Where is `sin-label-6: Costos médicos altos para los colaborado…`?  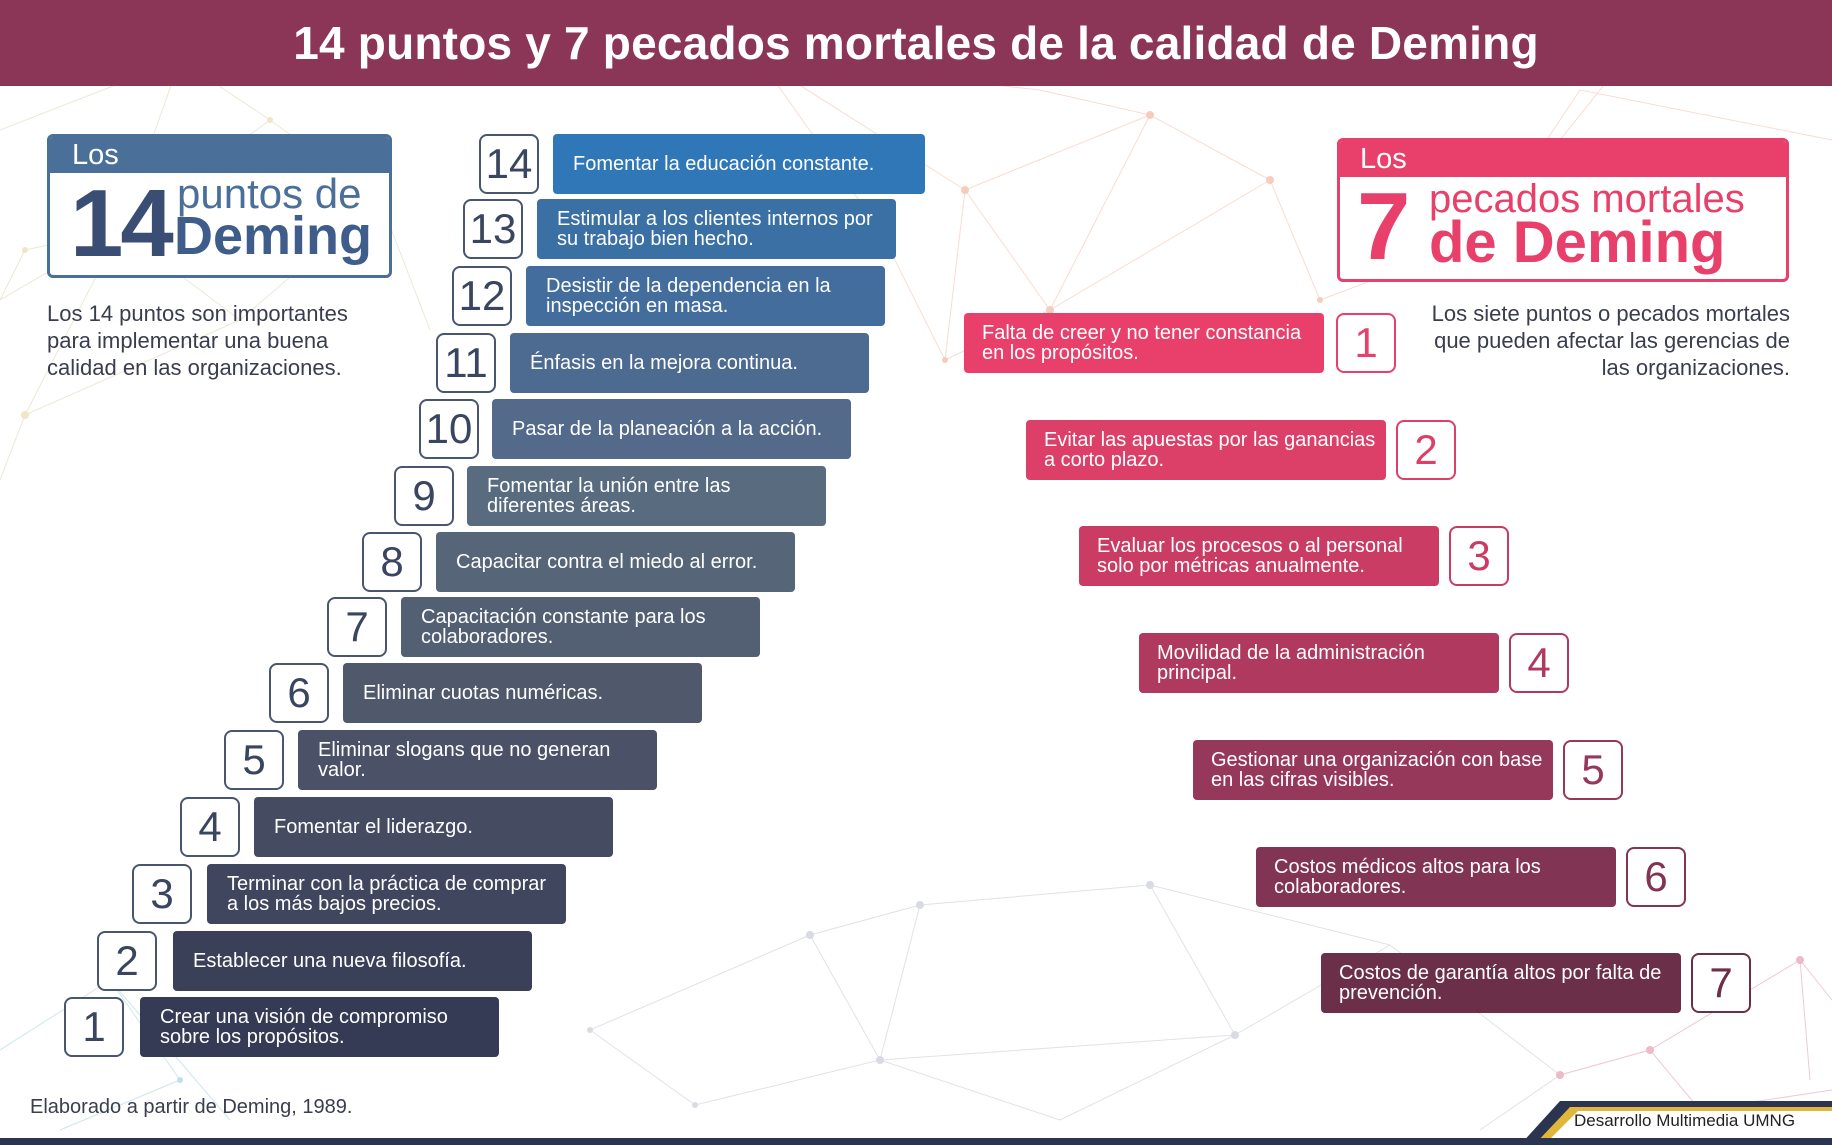 sin-label-6: Costos médicos altos para los colaborado… is located at coordinates (1436, 877).